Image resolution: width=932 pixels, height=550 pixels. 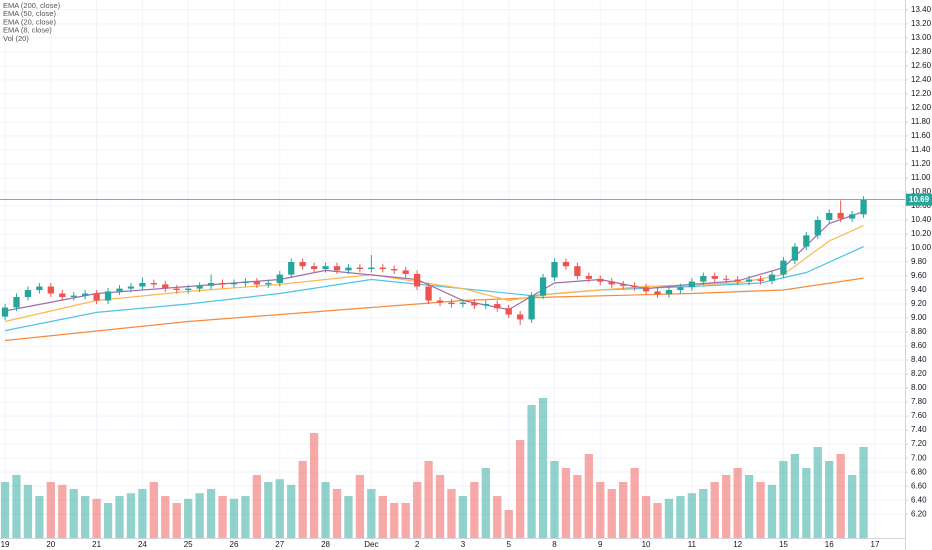 I want to click on y-tick-label: 9.40, so click(x=919, y=289).